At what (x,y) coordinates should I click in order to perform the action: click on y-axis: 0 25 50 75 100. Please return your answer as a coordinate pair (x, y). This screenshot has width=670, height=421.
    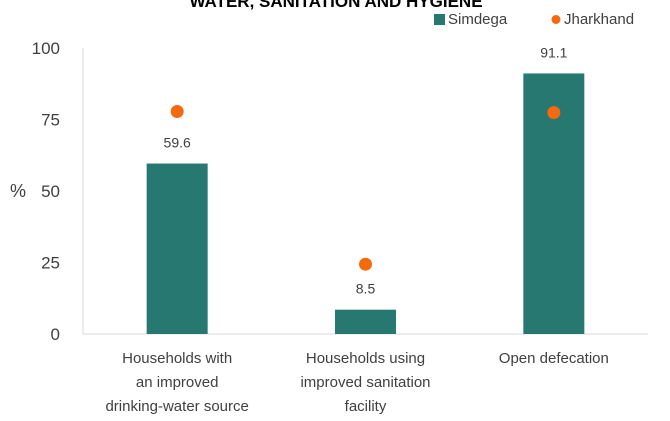
    Looking at the image, I should click on (46, 191).